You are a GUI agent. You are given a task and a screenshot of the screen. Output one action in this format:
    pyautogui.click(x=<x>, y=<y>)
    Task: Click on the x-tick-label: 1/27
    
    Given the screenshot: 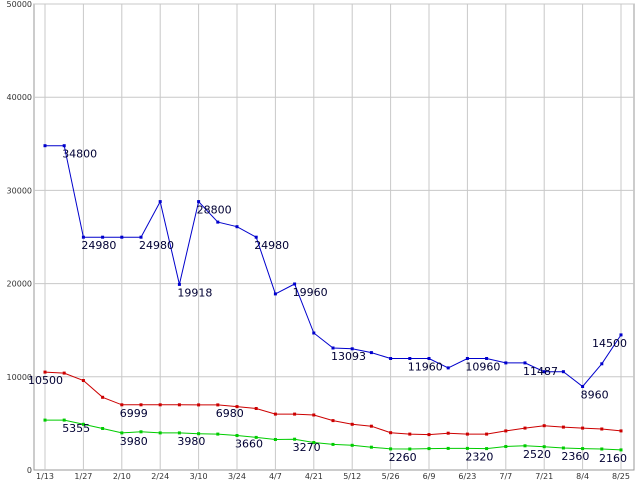 What is the action you would take?
    pyautogui.click(x=83, y=476)
    